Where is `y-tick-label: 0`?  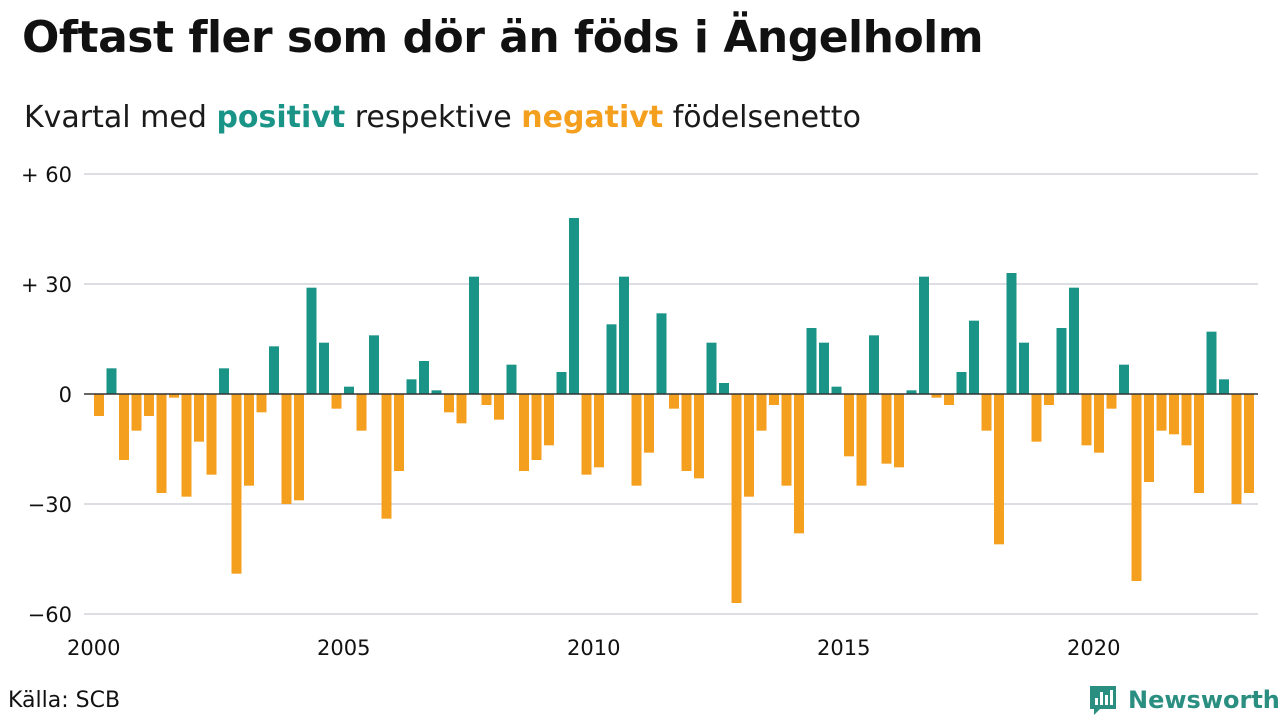 y-tick-label: 0 is located at coordinates (65, 395).